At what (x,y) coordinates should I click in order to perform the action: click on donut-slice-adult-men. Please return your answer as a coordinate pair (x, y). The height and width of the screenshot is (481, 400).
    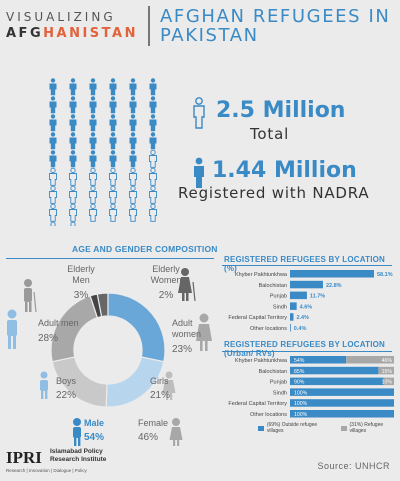
    Looking at the image, I should click on (136, 327).